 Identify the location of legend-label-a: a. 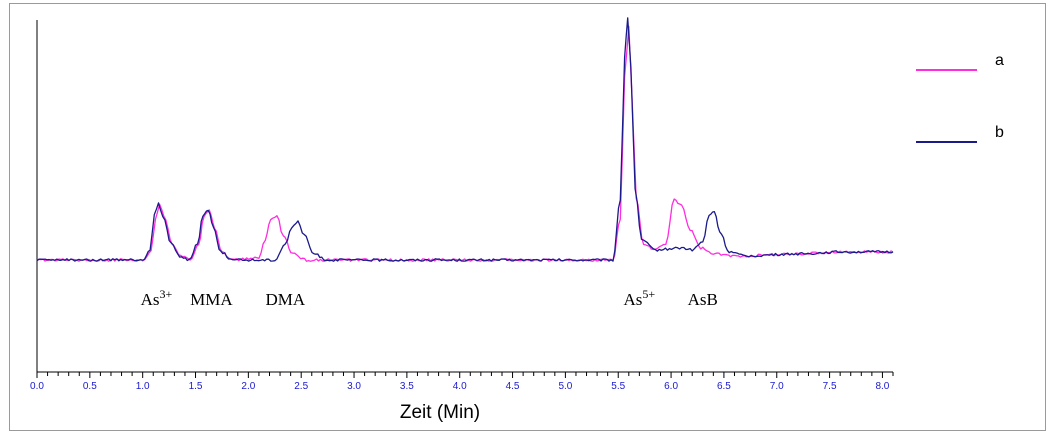
(999, 60).